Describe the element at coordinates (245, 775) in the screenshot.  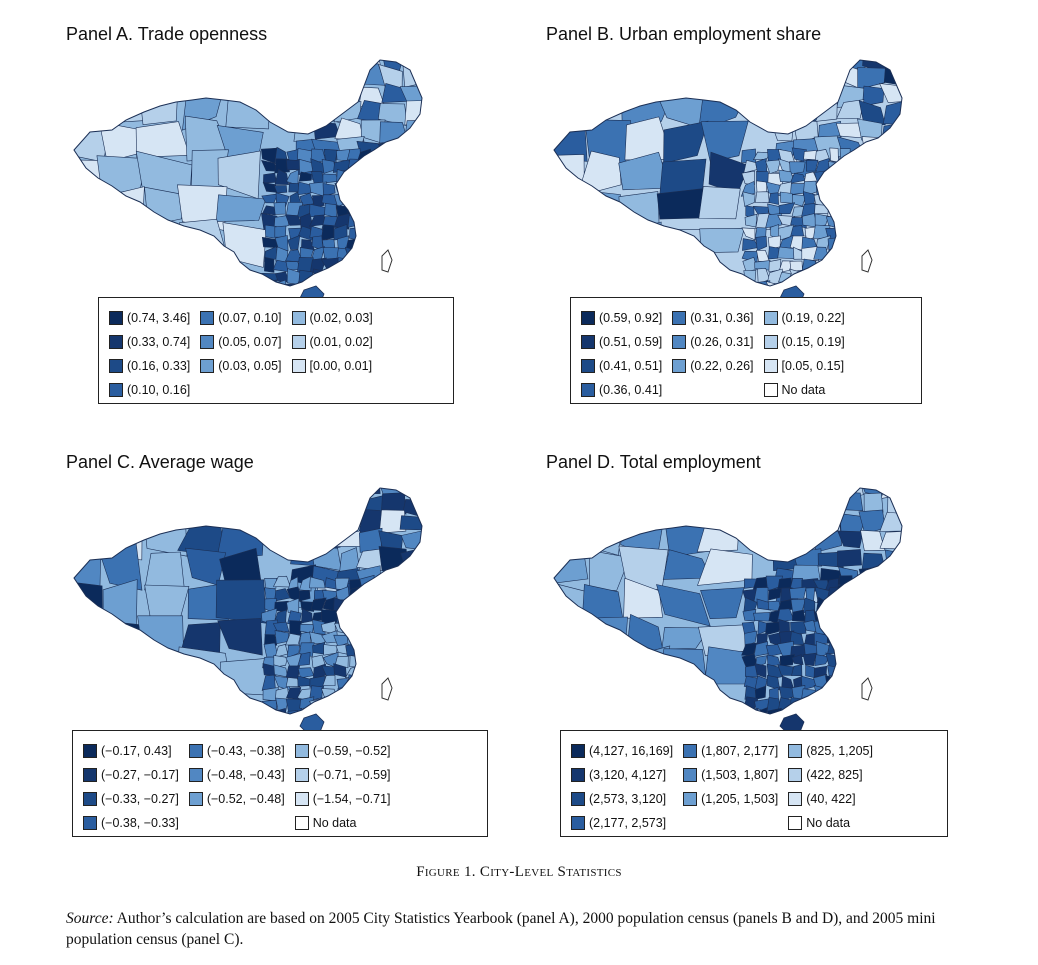
I see `legend-label: (−0.48, −0.43]` at that location.